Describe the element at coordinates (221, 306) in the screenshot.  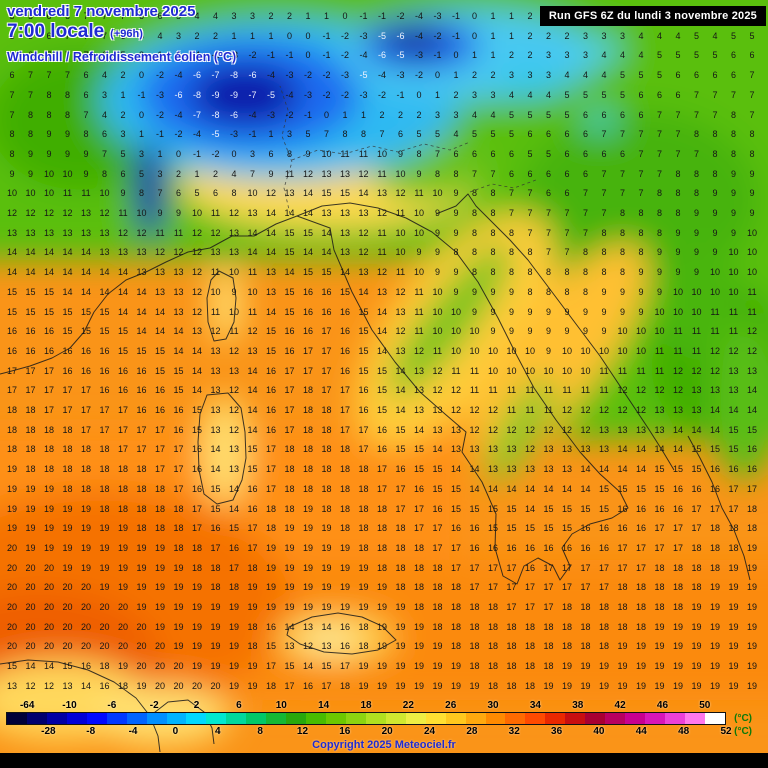
I see `corsica-coastline` at that location.